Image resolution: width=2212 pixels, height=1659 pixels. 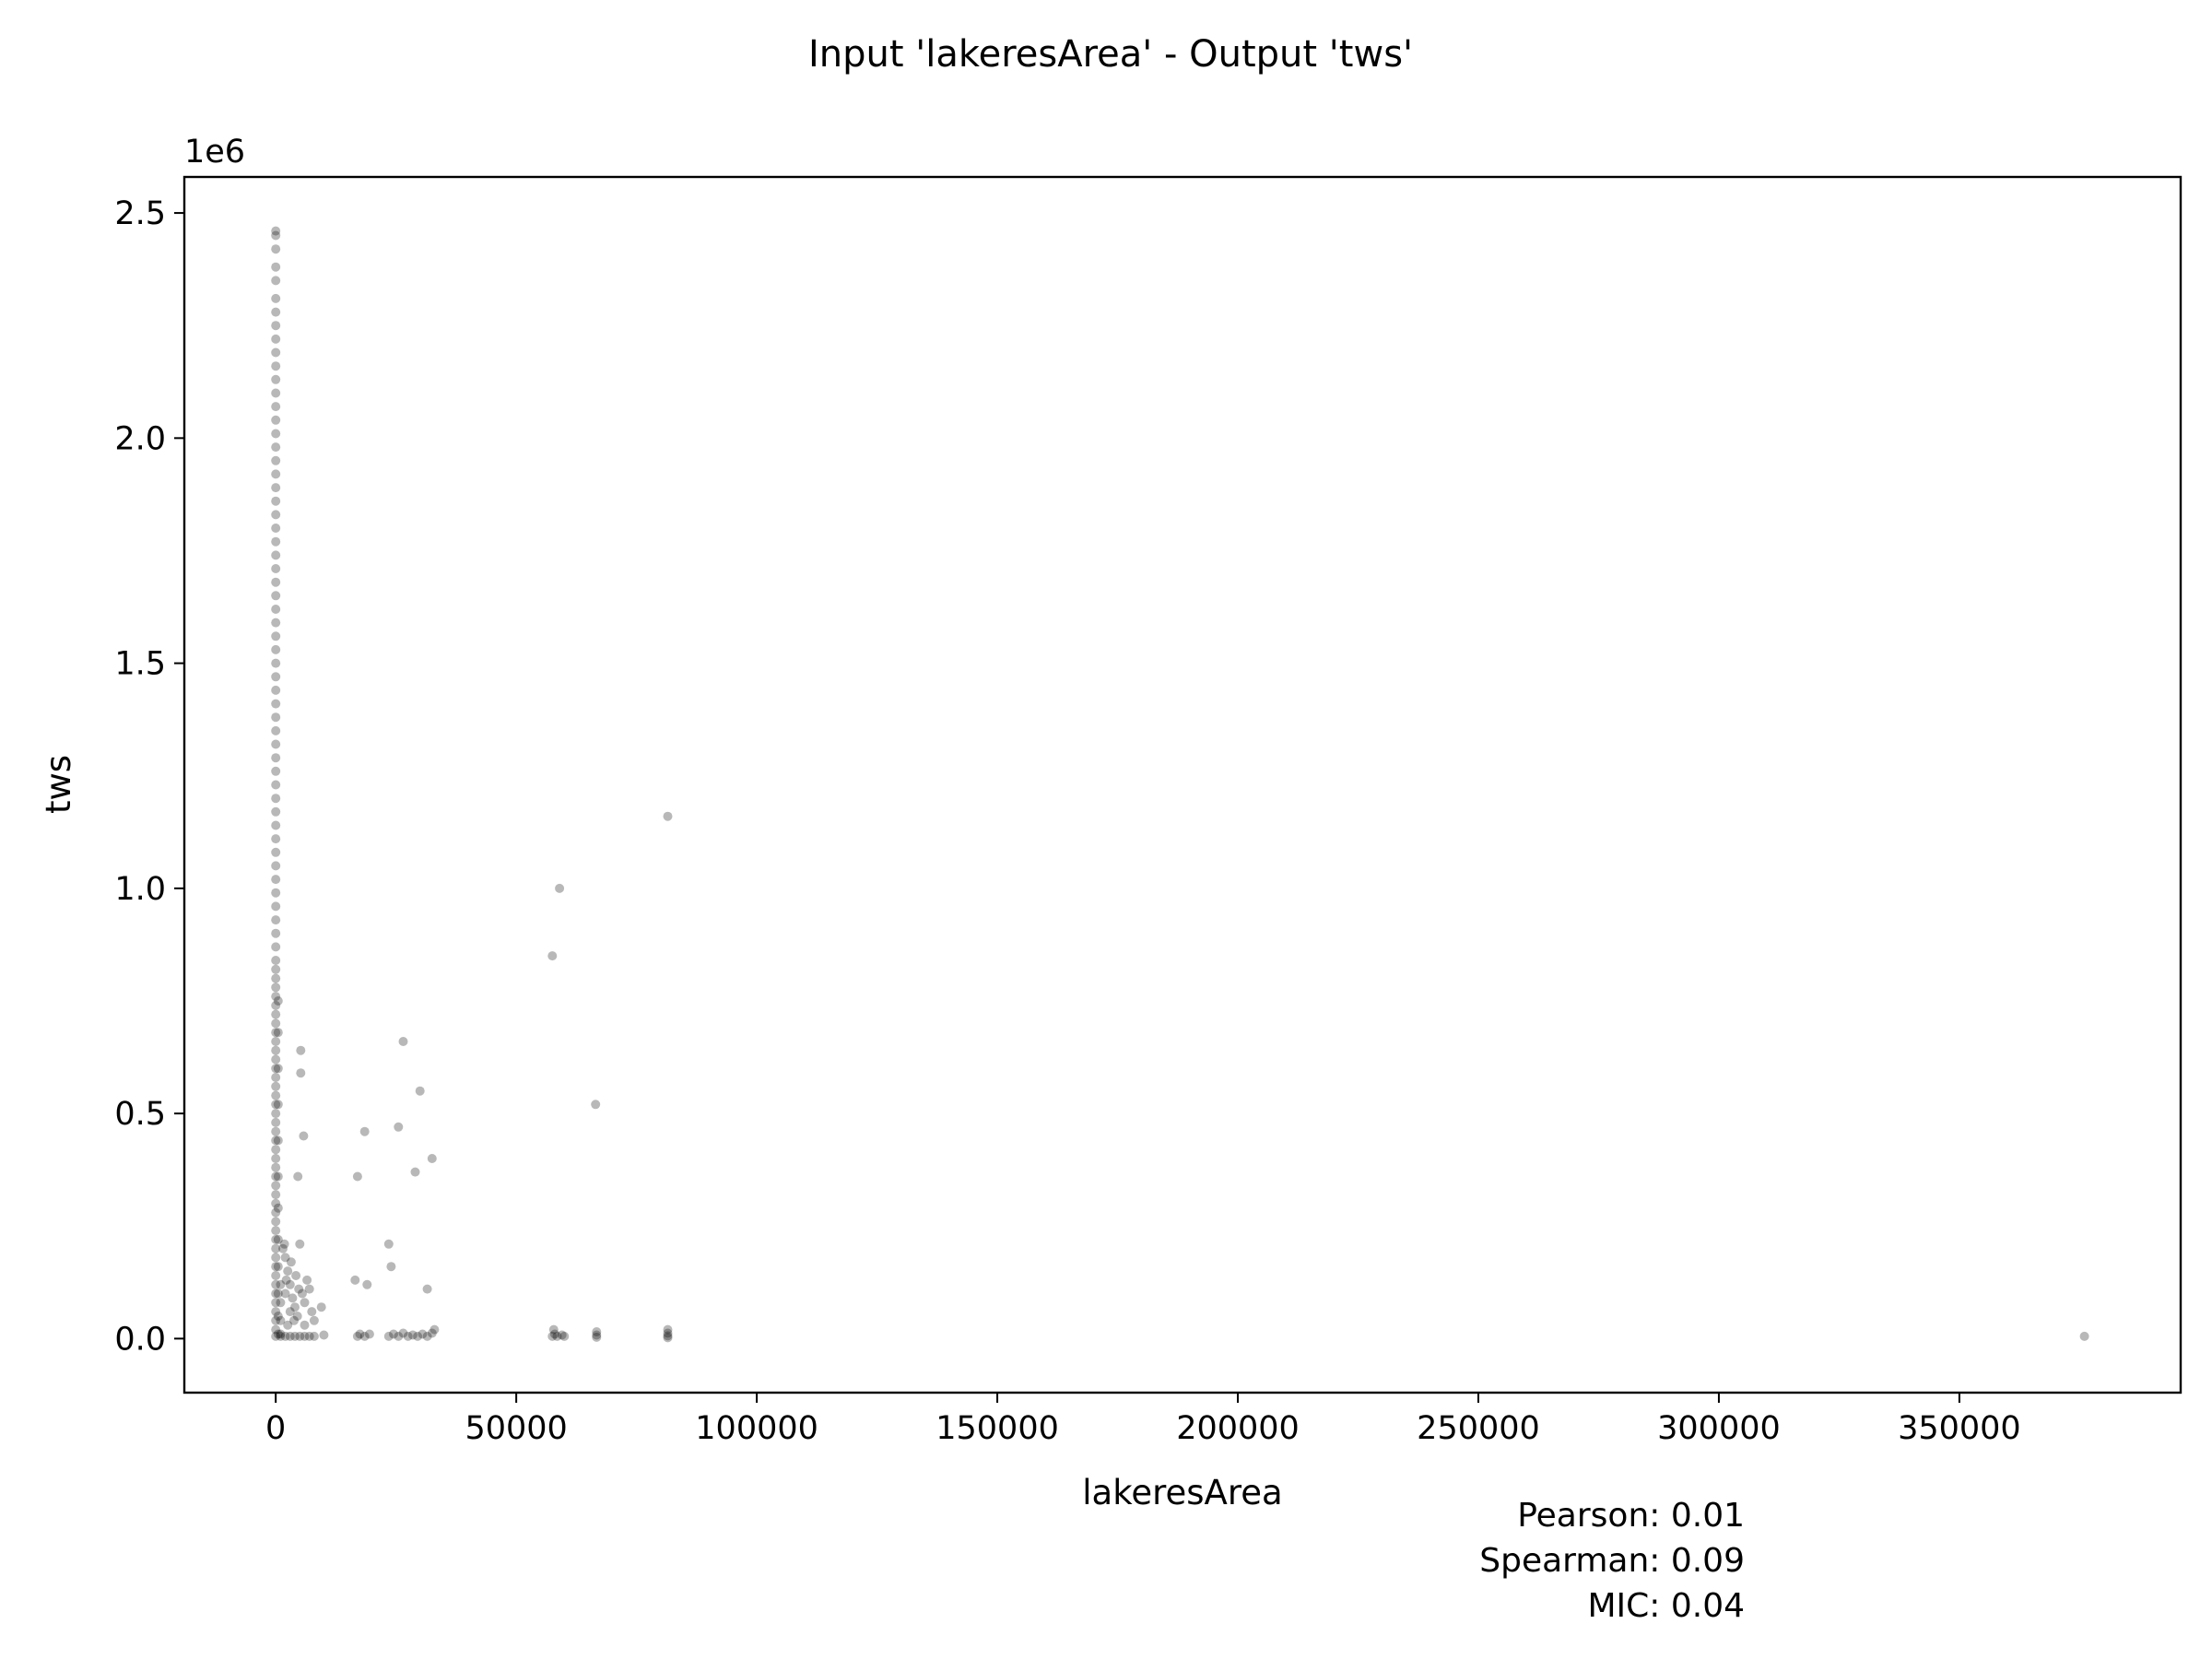 I want to click on stat-mic: MIC: 0.04, so click(x=1666, y=1606).